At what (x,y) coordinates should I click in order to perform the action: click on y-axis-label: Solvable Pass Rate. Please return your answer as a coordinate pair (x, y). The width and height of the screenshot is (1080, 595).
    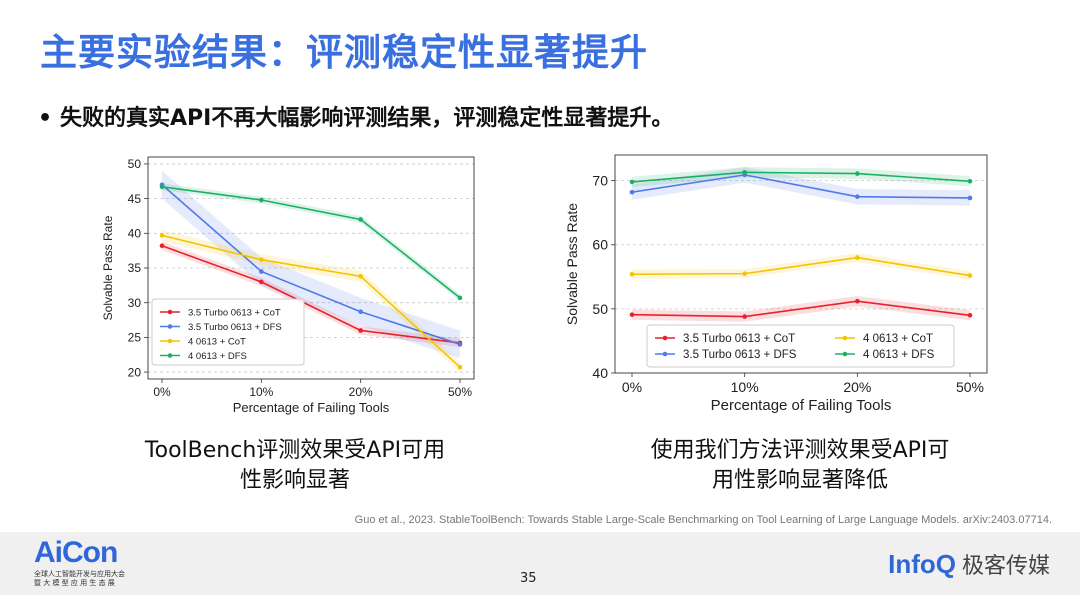
    Looking at the image, I should click on (572, 264).